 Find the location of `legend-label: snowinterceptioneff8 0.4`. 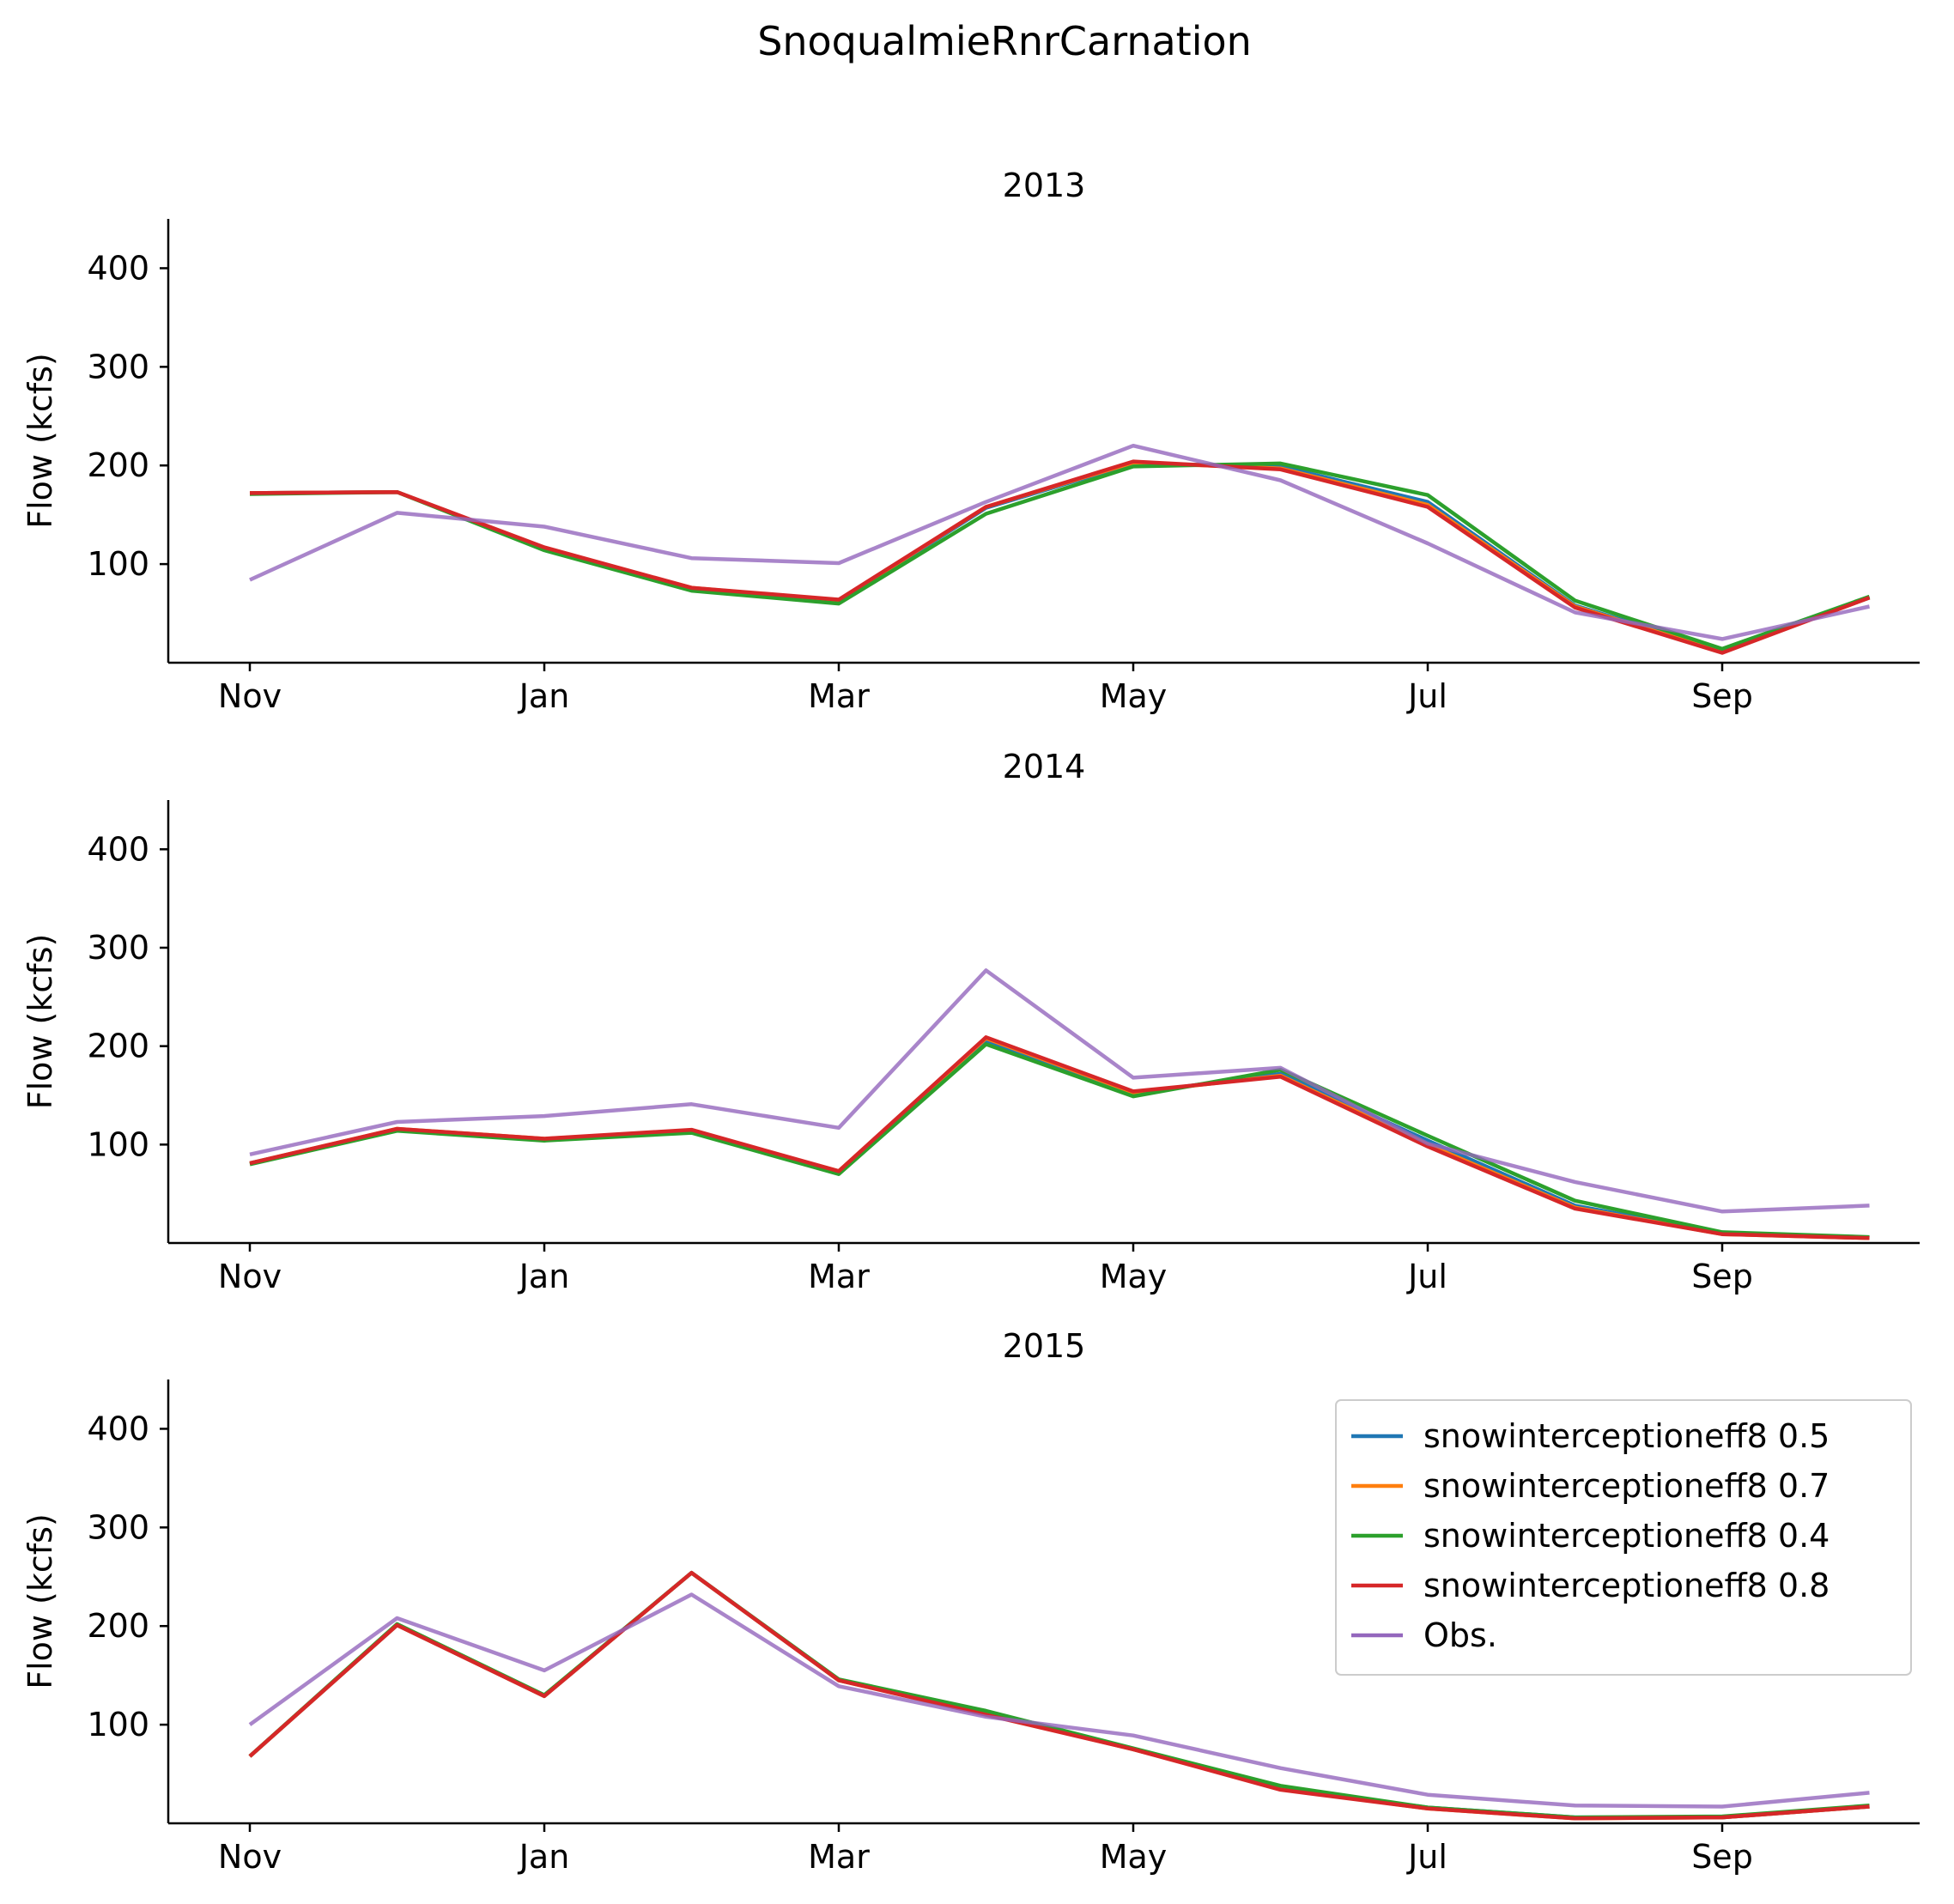

legend-label: snowinterceptioneff8 0.4 is located at coordinates (1626, 1536).